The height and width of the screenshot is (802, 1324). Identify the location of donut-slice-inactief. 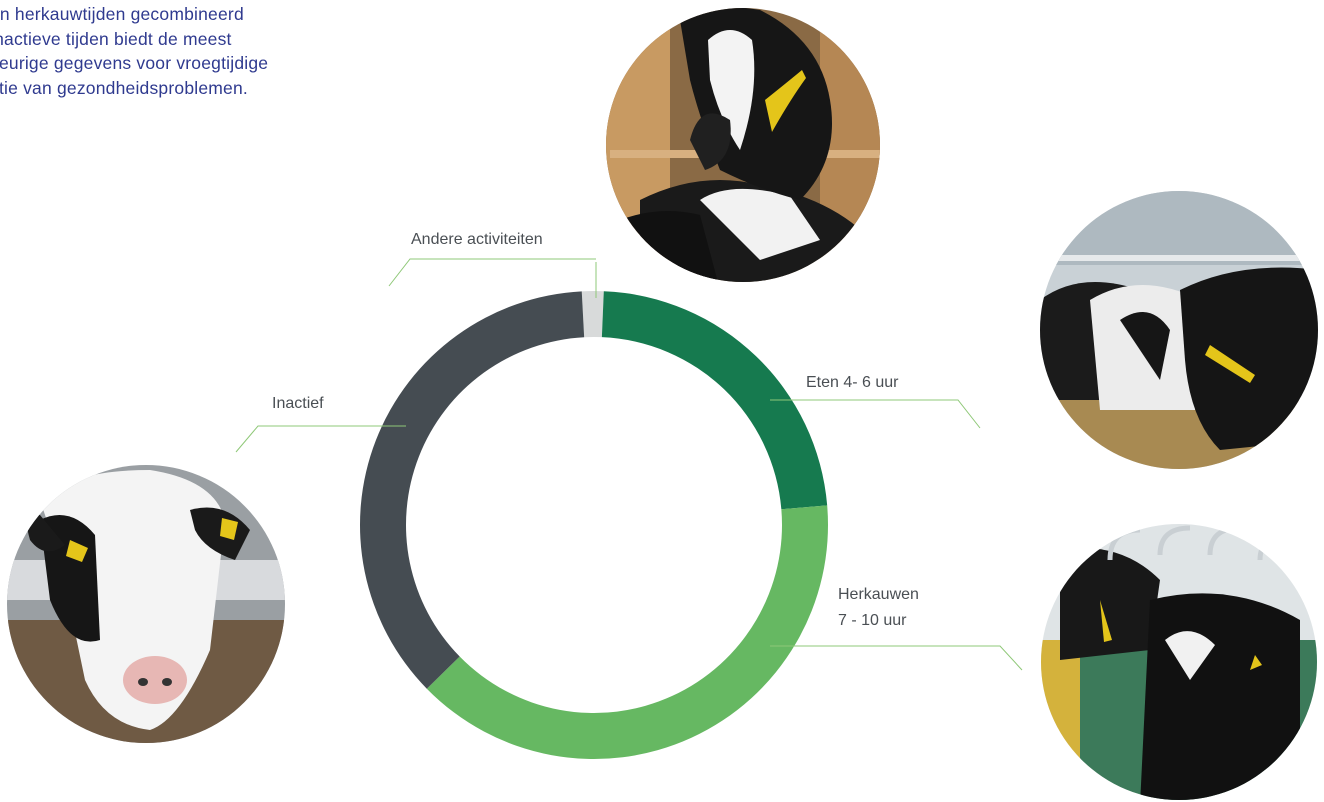
(472, 490).